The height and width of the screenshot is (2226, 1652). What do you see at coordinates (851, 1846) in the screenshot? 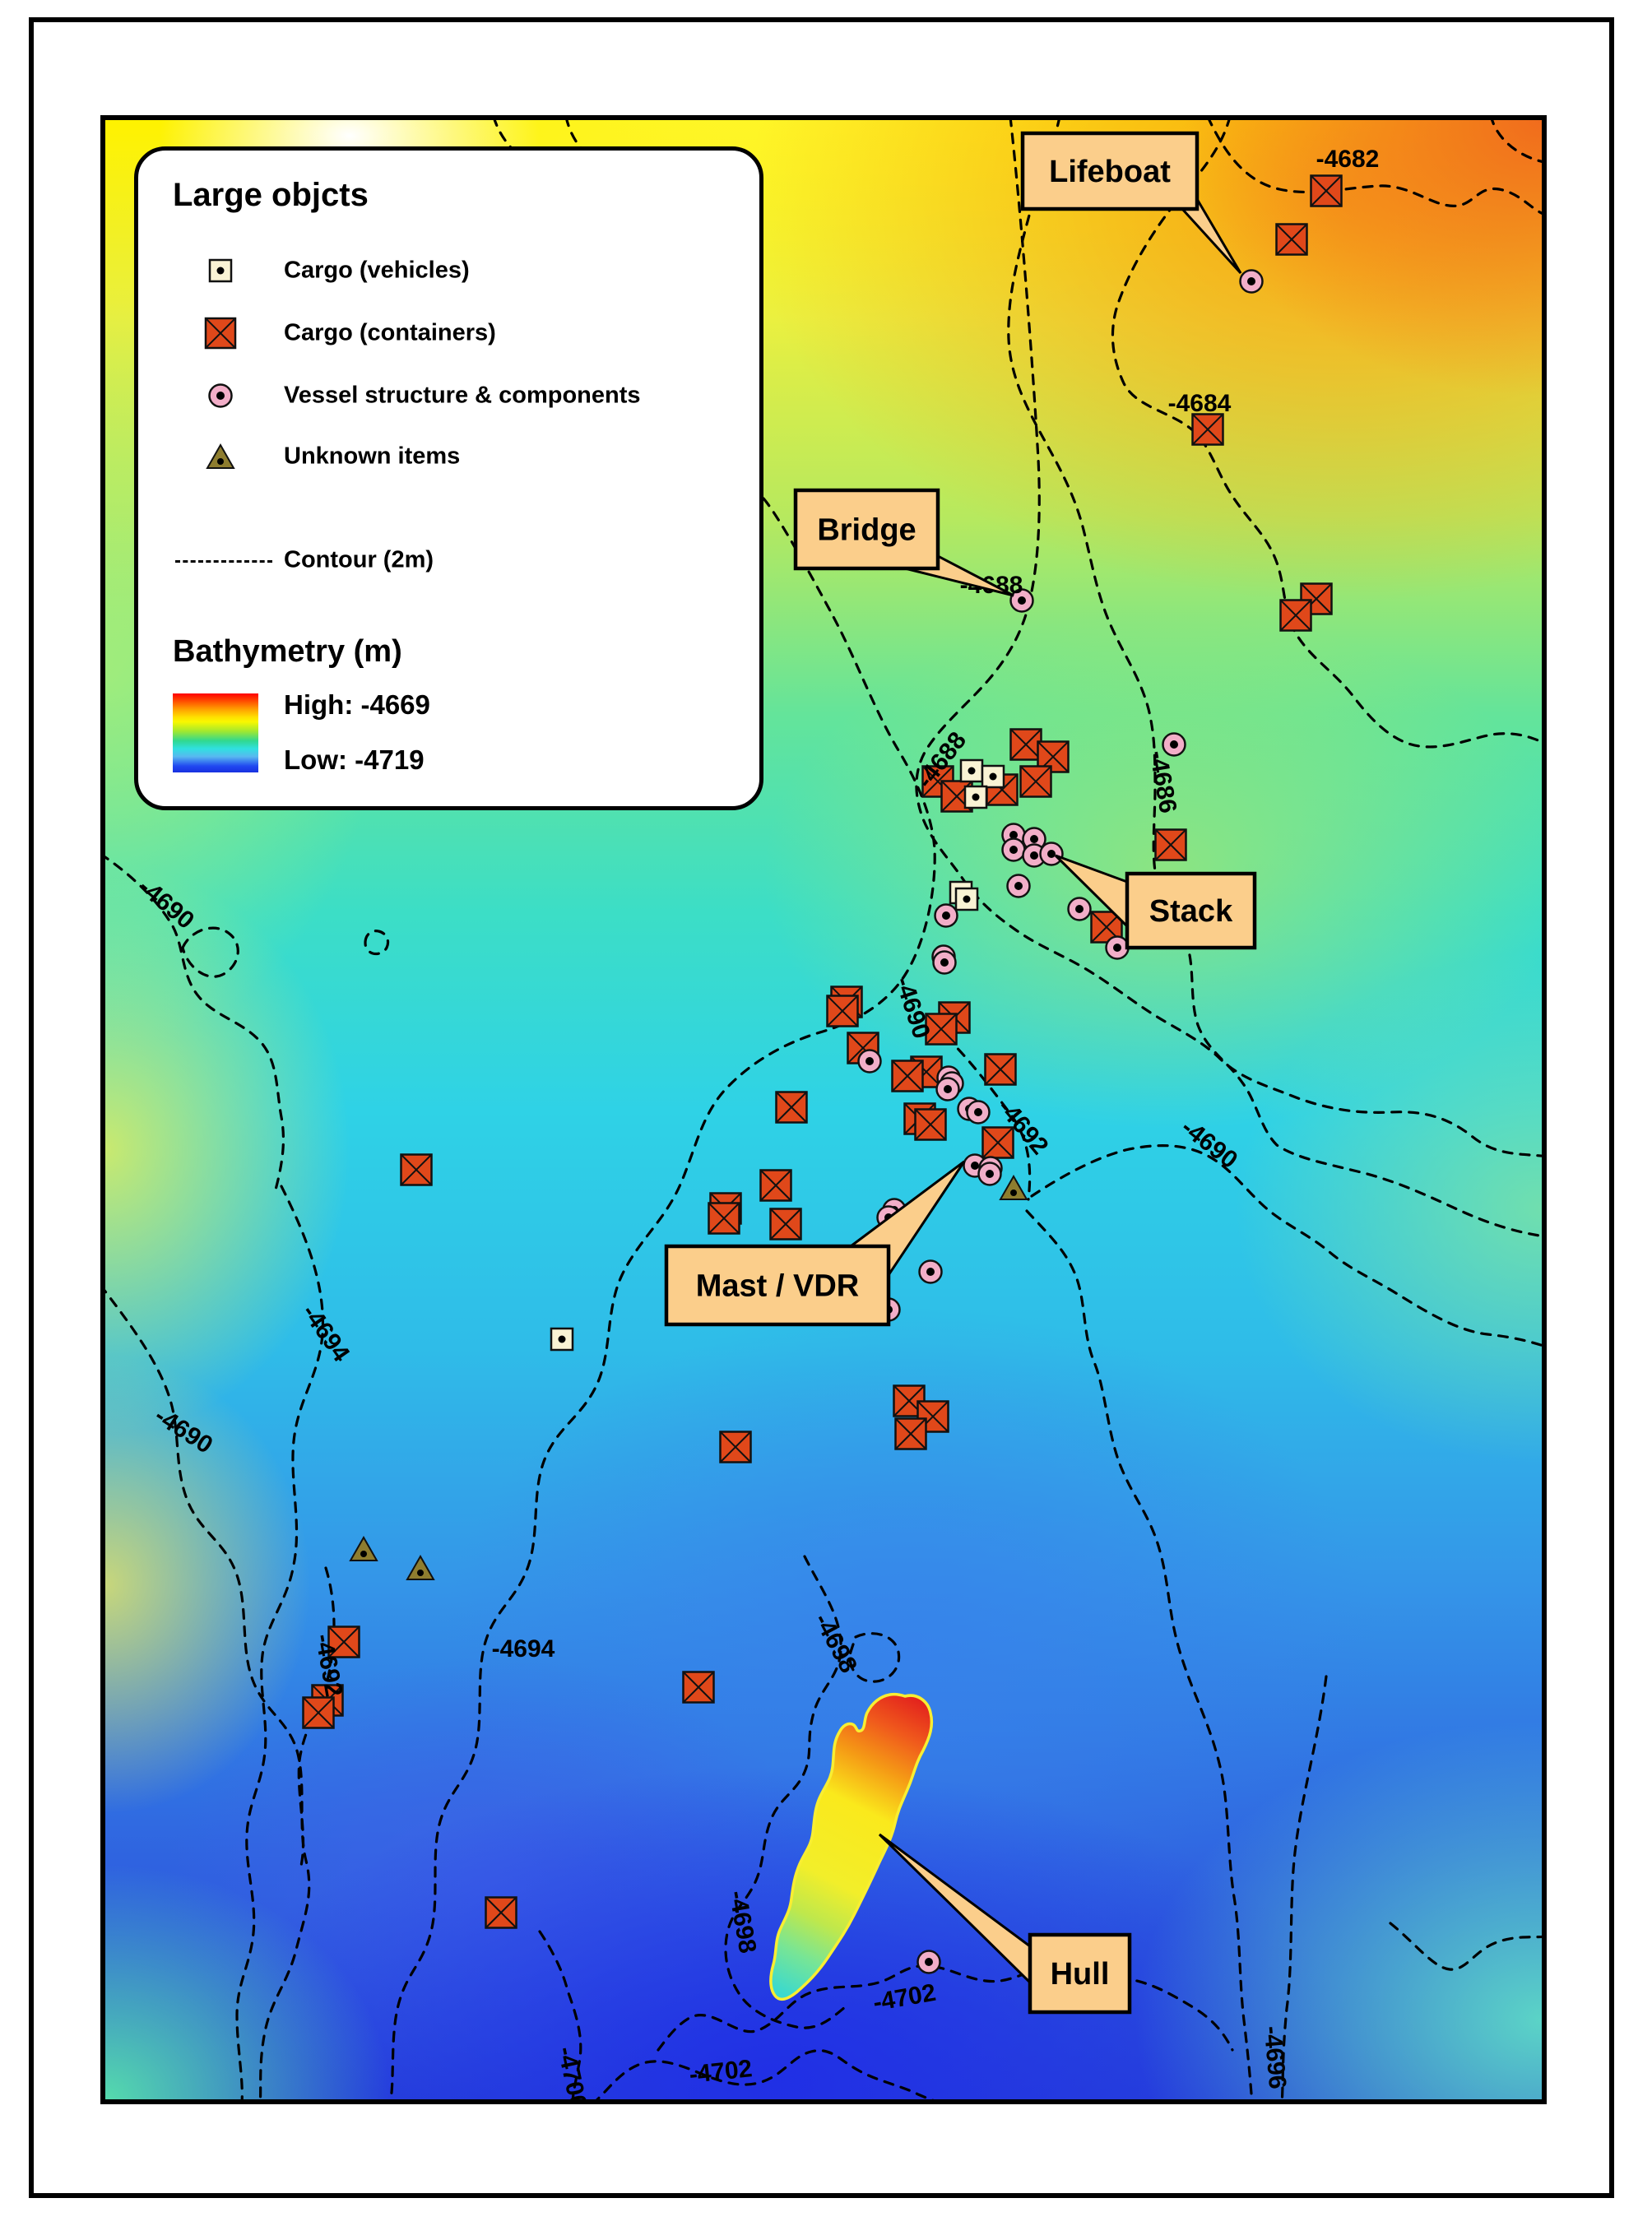
I see `hull-wreck-shape` at bounding box center [851, 1846].